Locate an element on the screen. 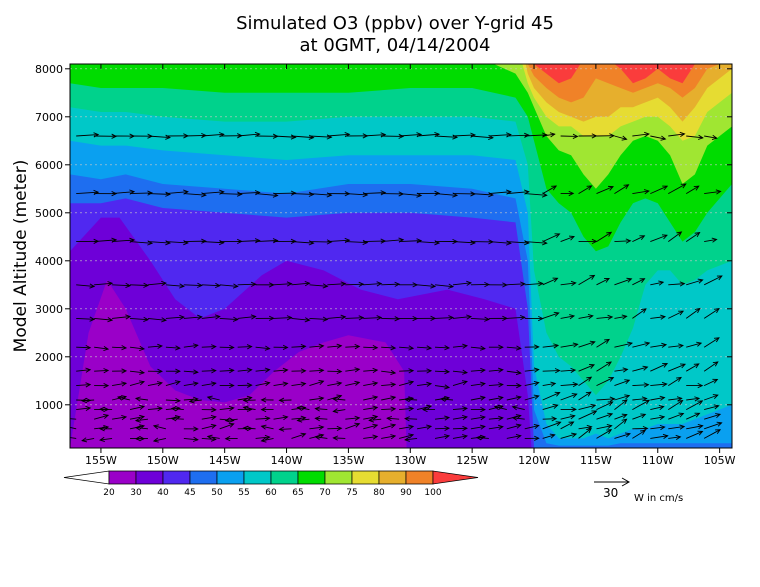 This screenshot has width=760, height=587. y-tick-label: 5000 is located at coordinates (49, 213).